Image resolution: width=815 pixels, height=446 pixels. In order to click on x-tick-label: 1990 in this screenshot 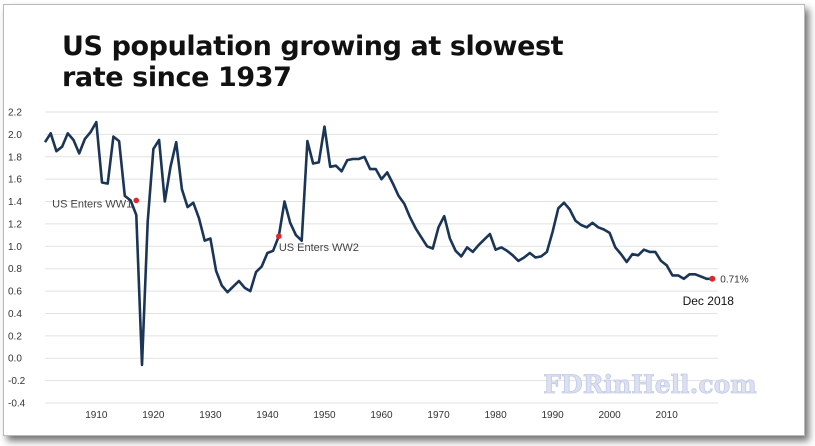, I will do `click(552, 415)`.